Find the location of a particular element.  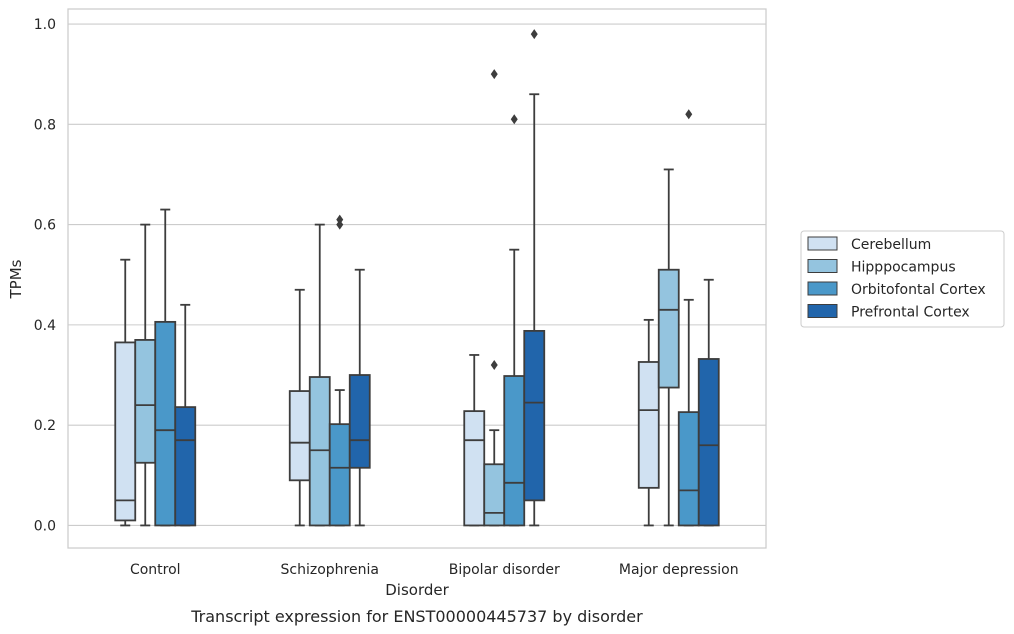

x-tick-label: Schizophrenia is located at coordinates (330, 570).